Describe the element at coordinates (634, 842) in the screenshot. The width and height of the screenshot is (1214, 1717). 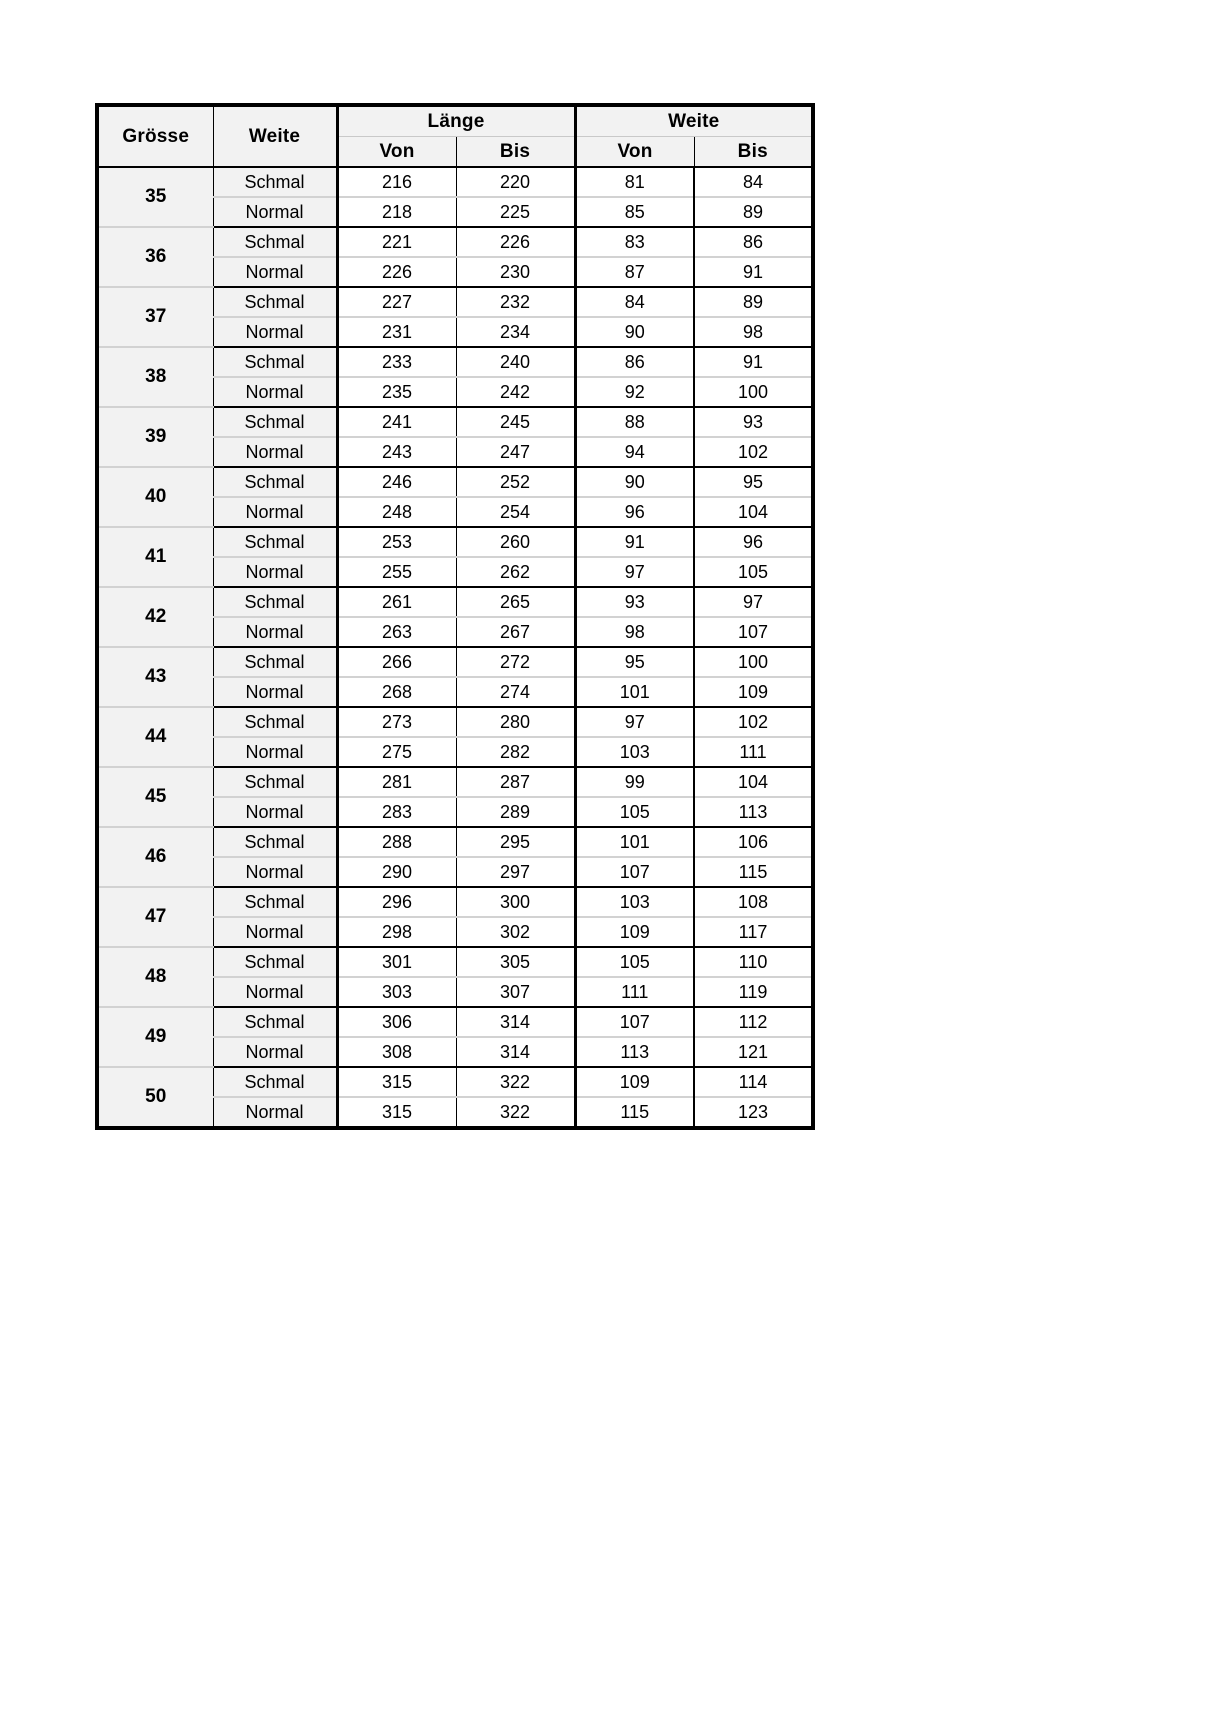
I see `weite-von-cell: 101` at that location.